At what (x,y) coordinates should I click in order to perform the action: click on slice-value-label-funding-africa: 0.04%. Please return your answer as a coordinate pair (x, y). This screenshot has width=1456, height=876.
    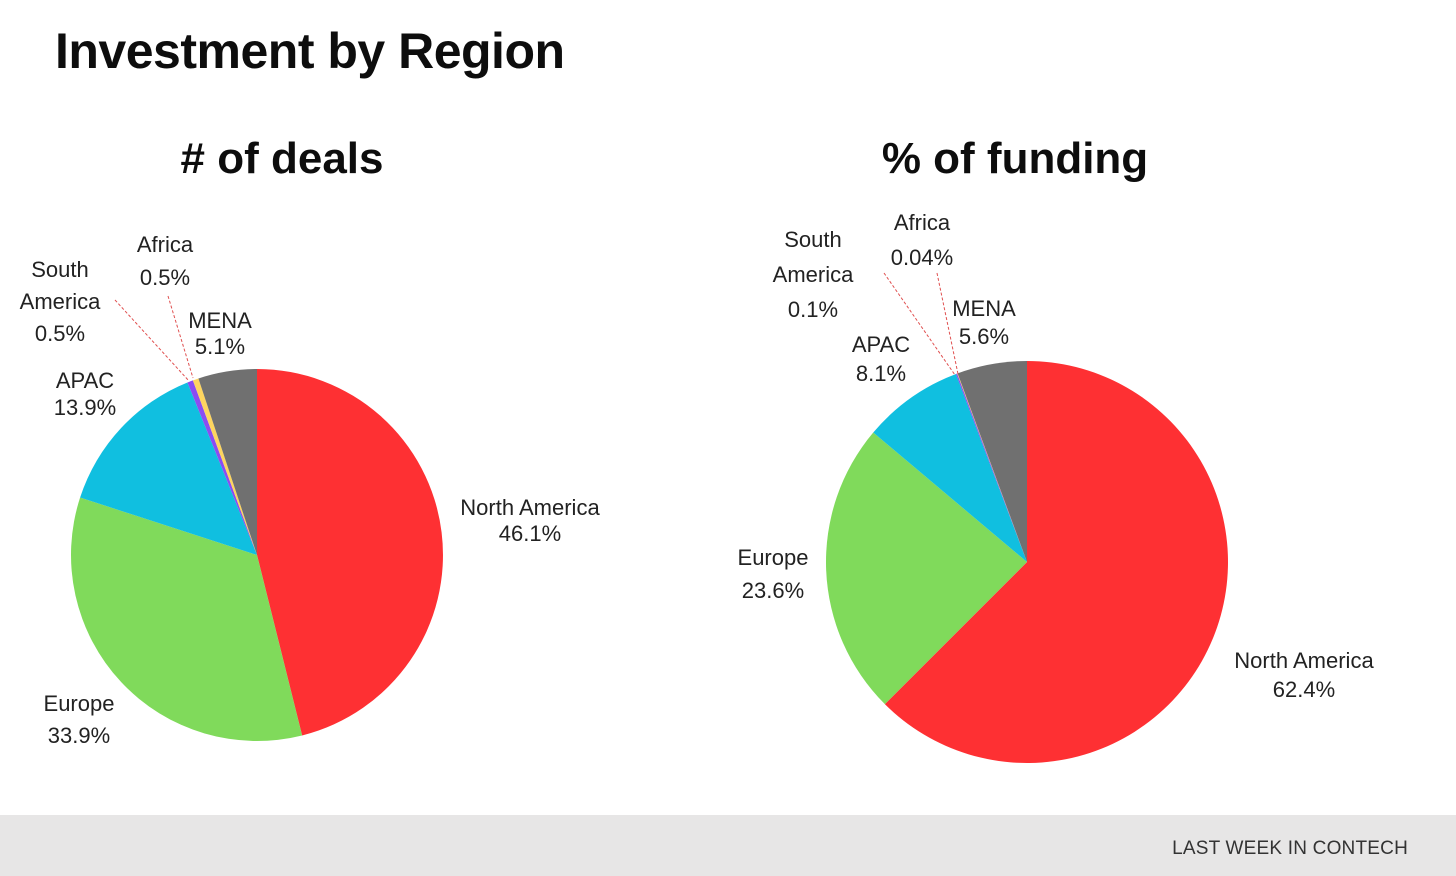
    Looking at the image, I should click on (922, 257).